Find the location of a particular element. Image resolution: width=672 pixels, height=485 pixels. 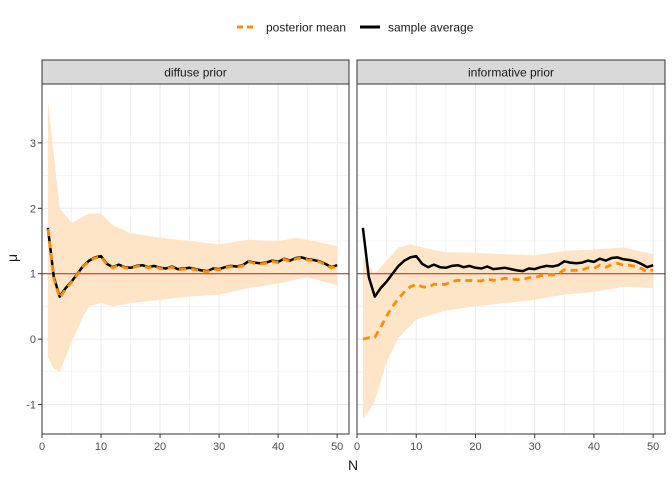

y-axis: -1 0 1 2 3 is located at coordinates (34, 275).